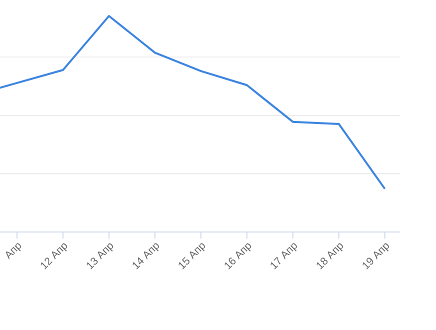 The image size is (436, 330). Describe the element at coordinates (14, 251) in the screenshot. I see `x-tick-label: Апр` at that location.